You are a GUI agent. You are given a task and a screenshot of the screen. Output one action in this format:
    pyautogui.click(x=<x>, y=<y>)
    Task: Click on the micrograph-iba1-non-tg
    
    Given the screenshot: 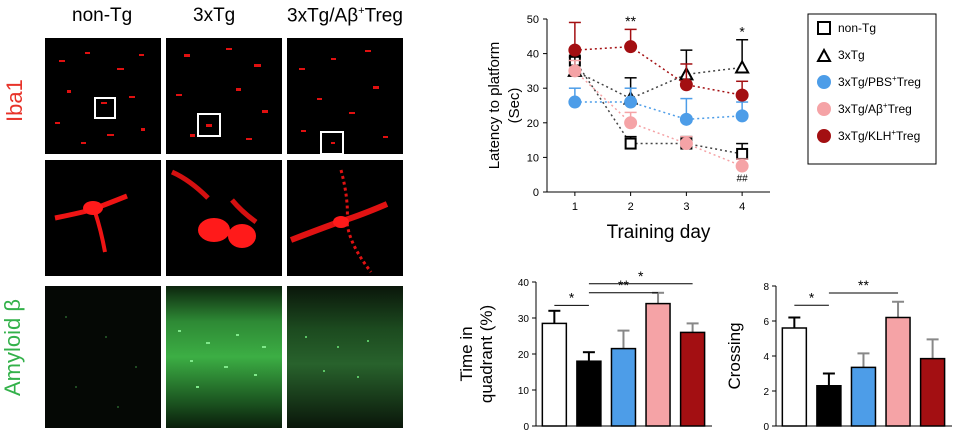 What is the action you would take?
    pyautogui.click(x=103, y=96)
    